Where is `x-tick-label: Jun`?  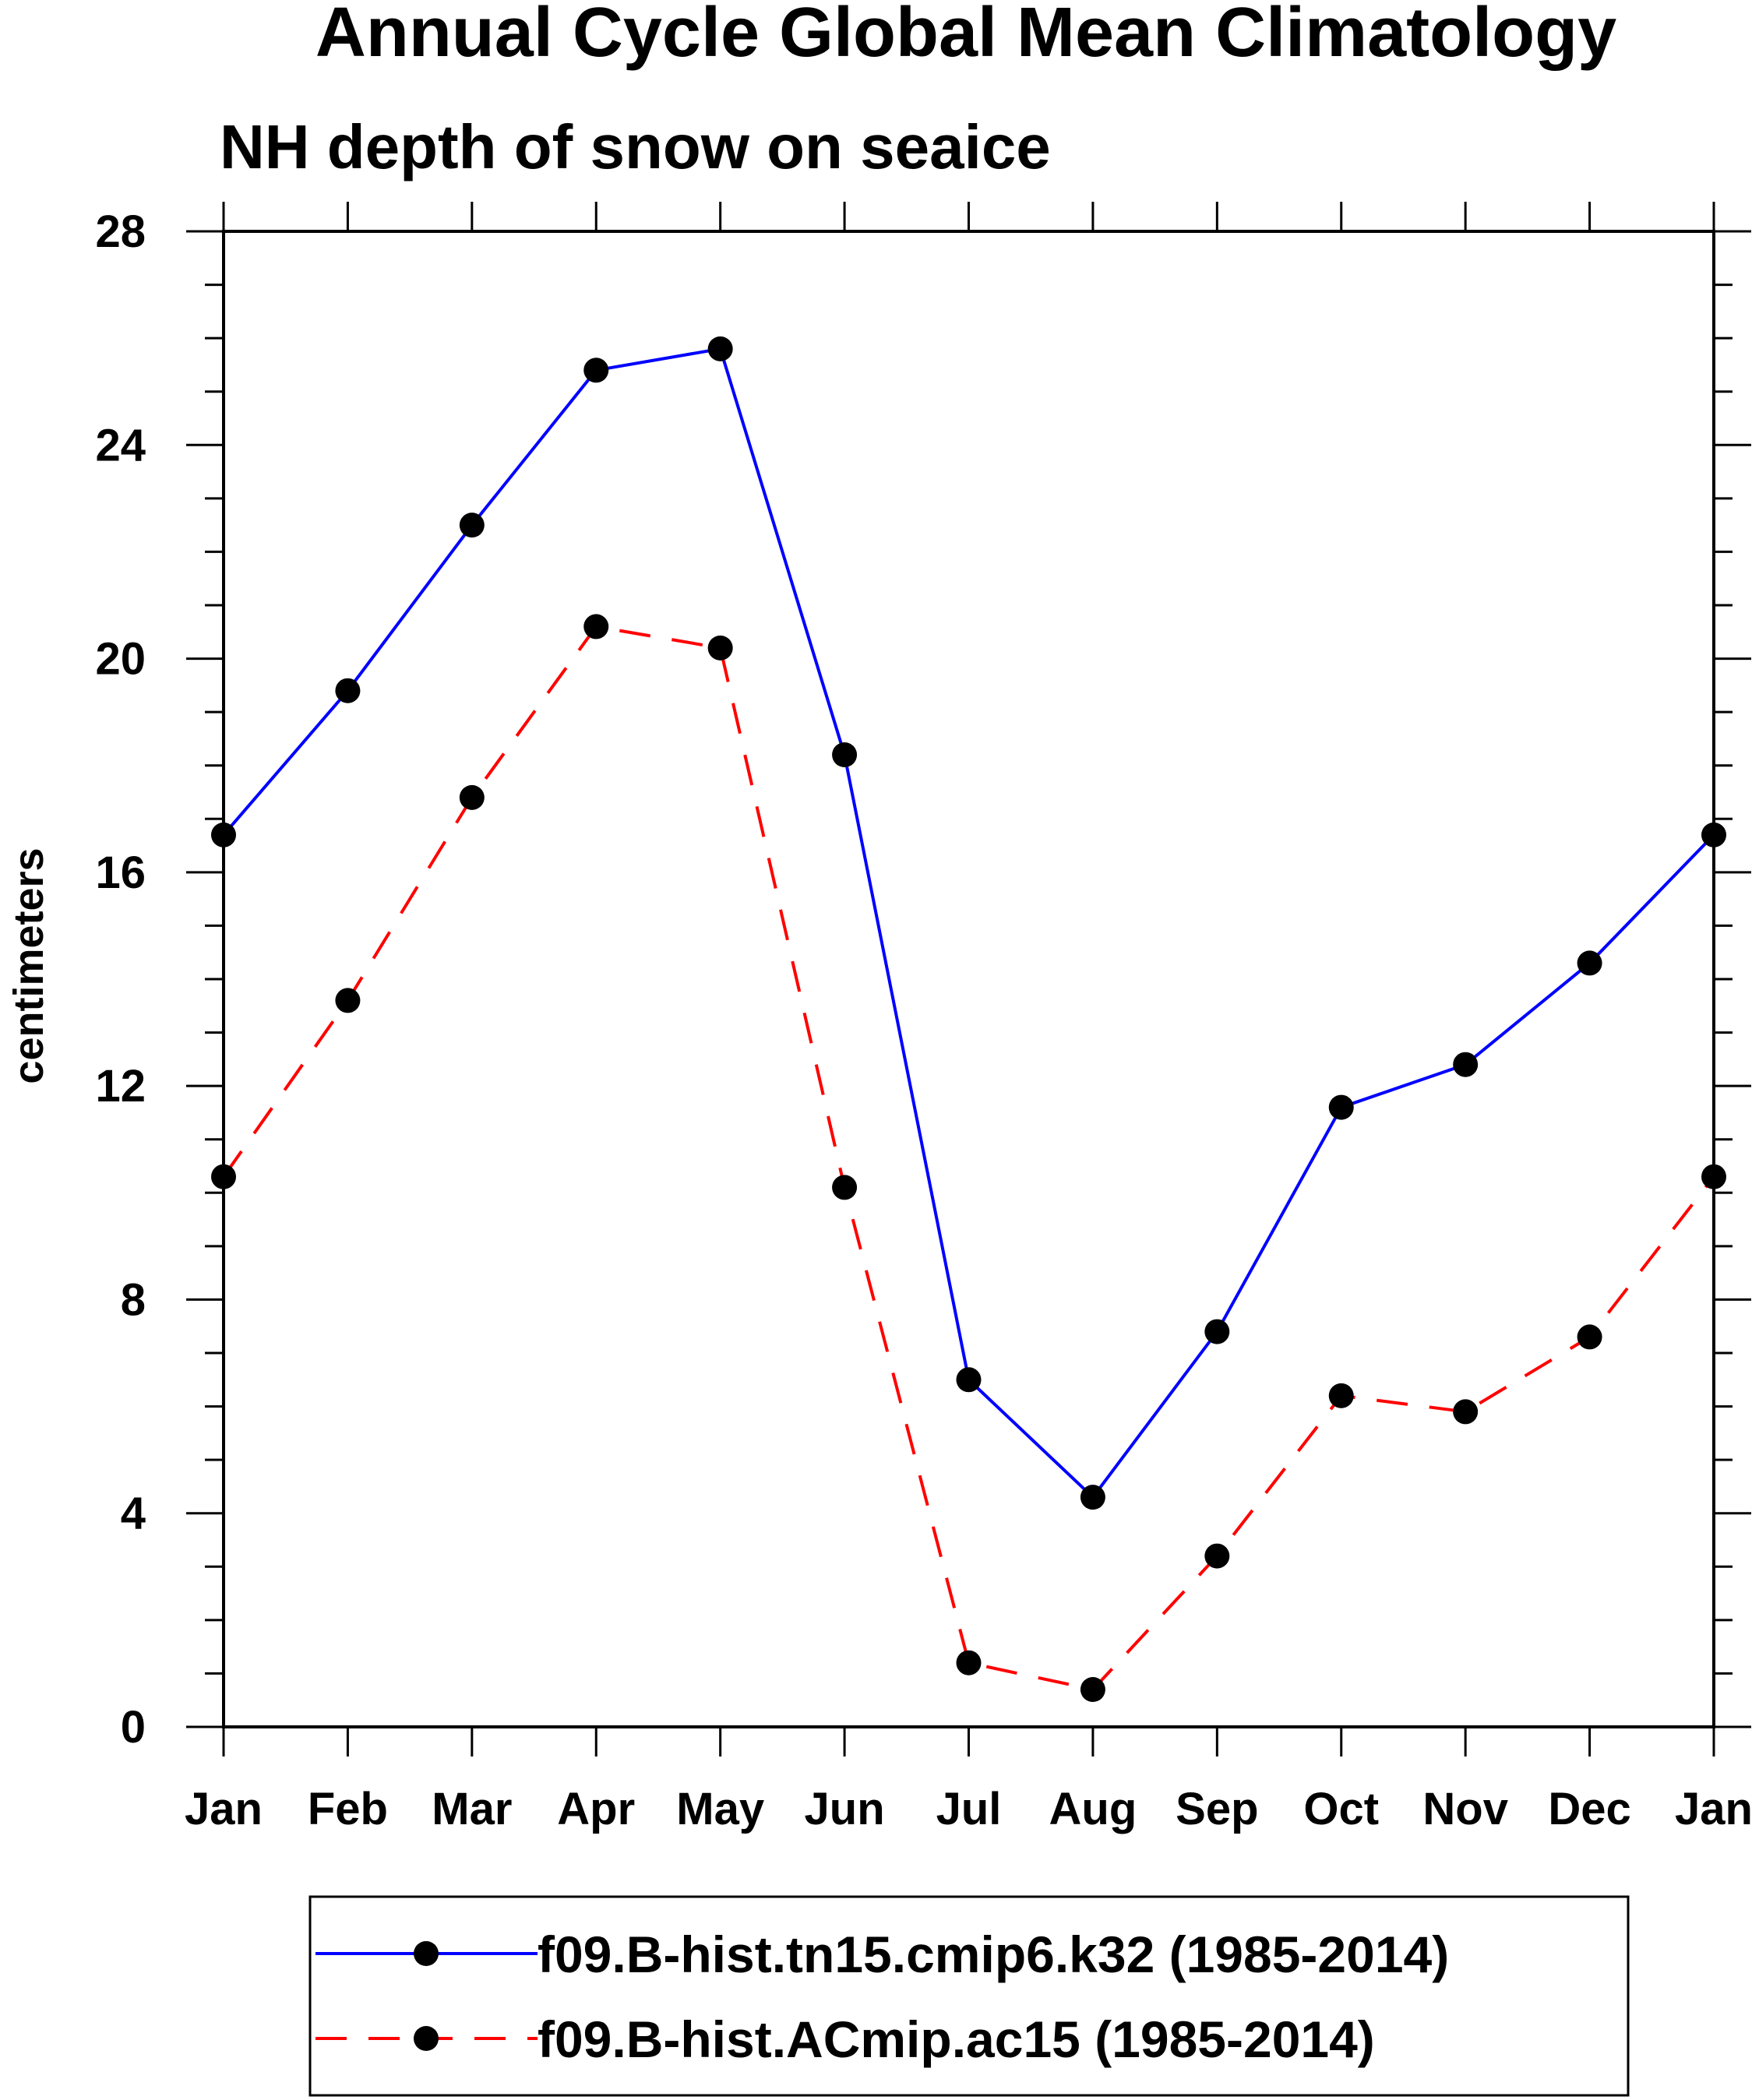 x-tick-label: Jun is located at coordinates (845, 1809).